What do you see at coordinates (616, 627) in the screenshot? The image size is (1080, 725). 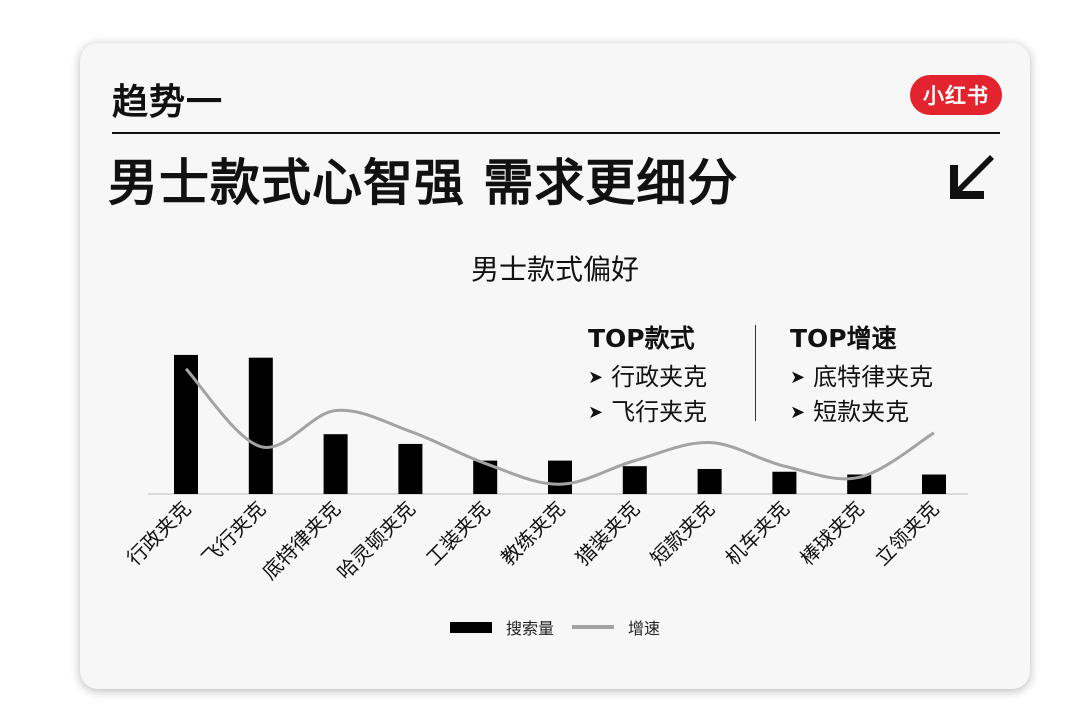 I see `legend-entry-line: 增速` at bounding box center [616, 627].